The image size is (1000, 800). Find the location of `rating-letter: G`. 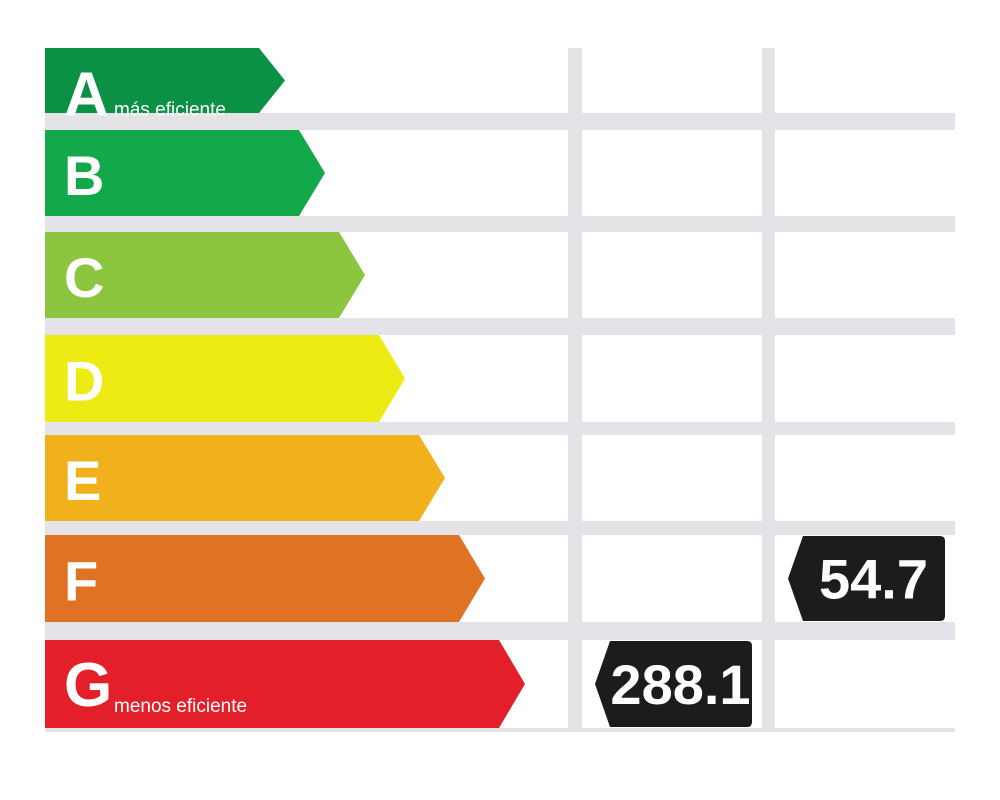

rating-letter: G is located at coordinates (88, 685).